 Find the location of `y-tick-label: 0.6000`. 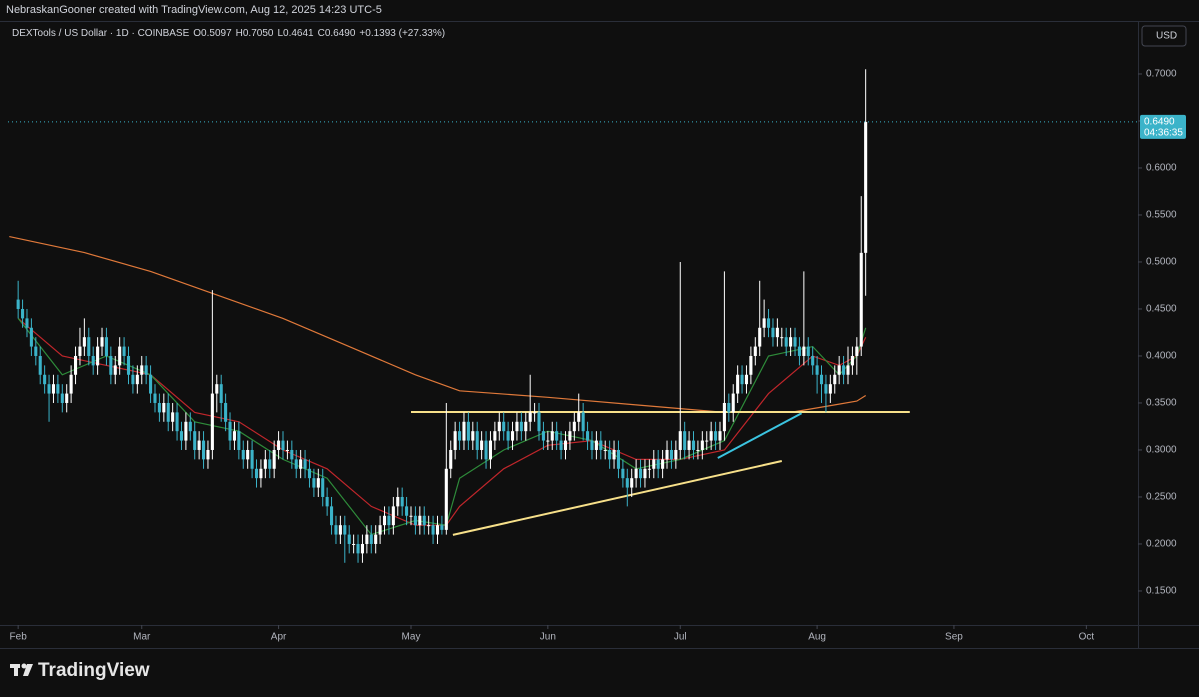

y-tick-label: 0.6000 is located at coordinates (1161, 168).